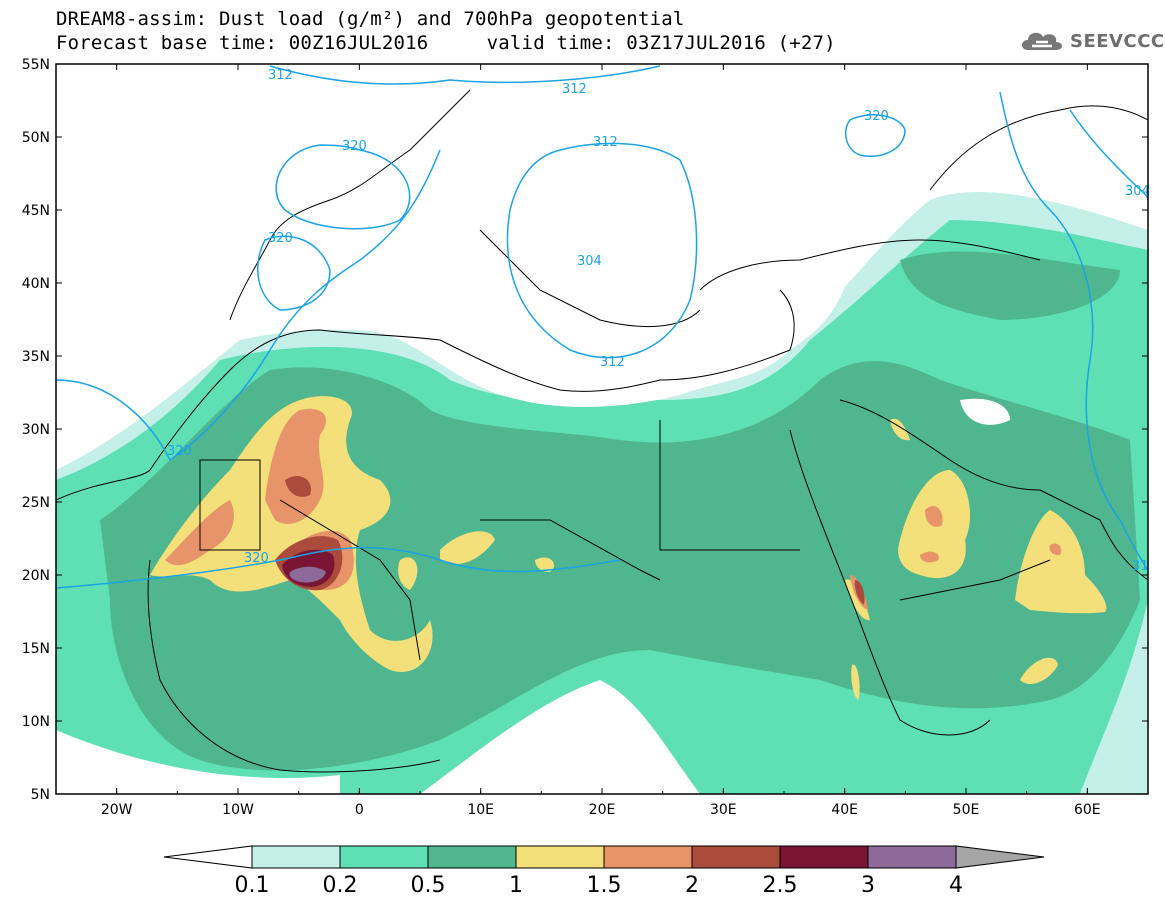 The image size is (1165, 907). Describe the element at coordinates (966, 810) in the screenshot. I see `lon-tick-label: 50E` at that location.